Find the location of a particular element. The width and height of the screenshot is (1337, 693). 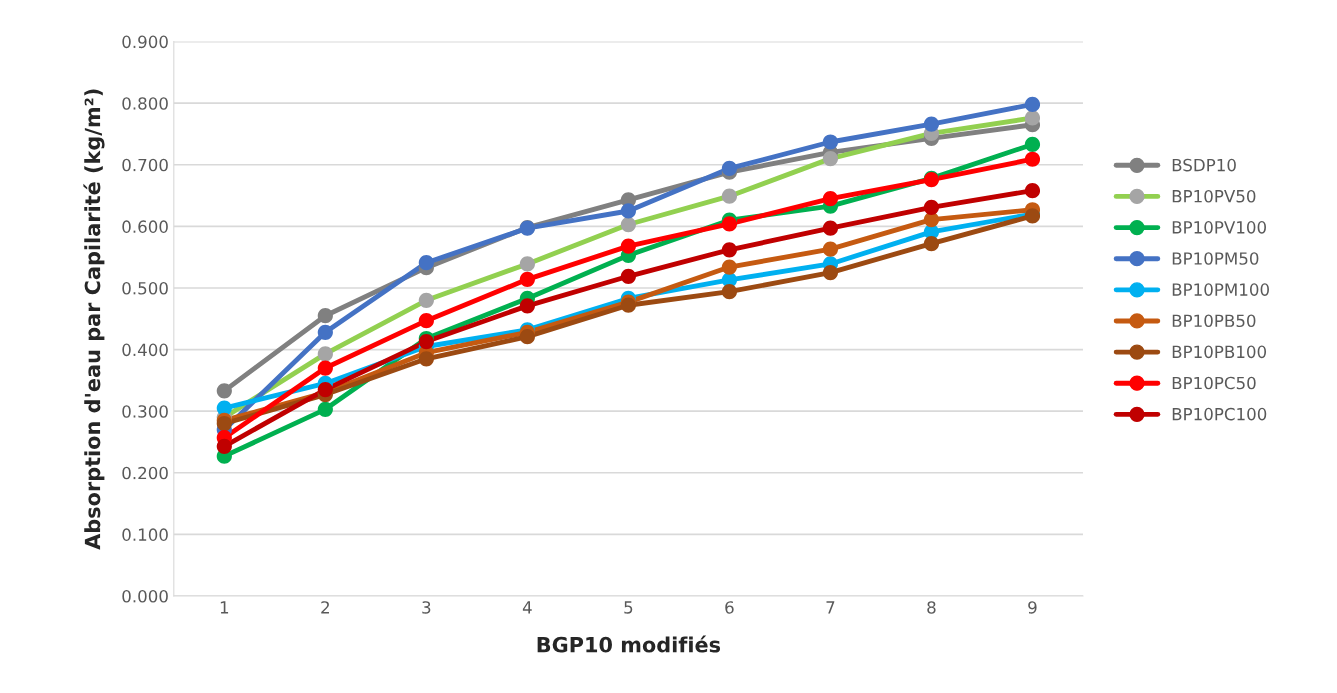

legend-label: BP10PC100 is located at coordinates (1219, 414).